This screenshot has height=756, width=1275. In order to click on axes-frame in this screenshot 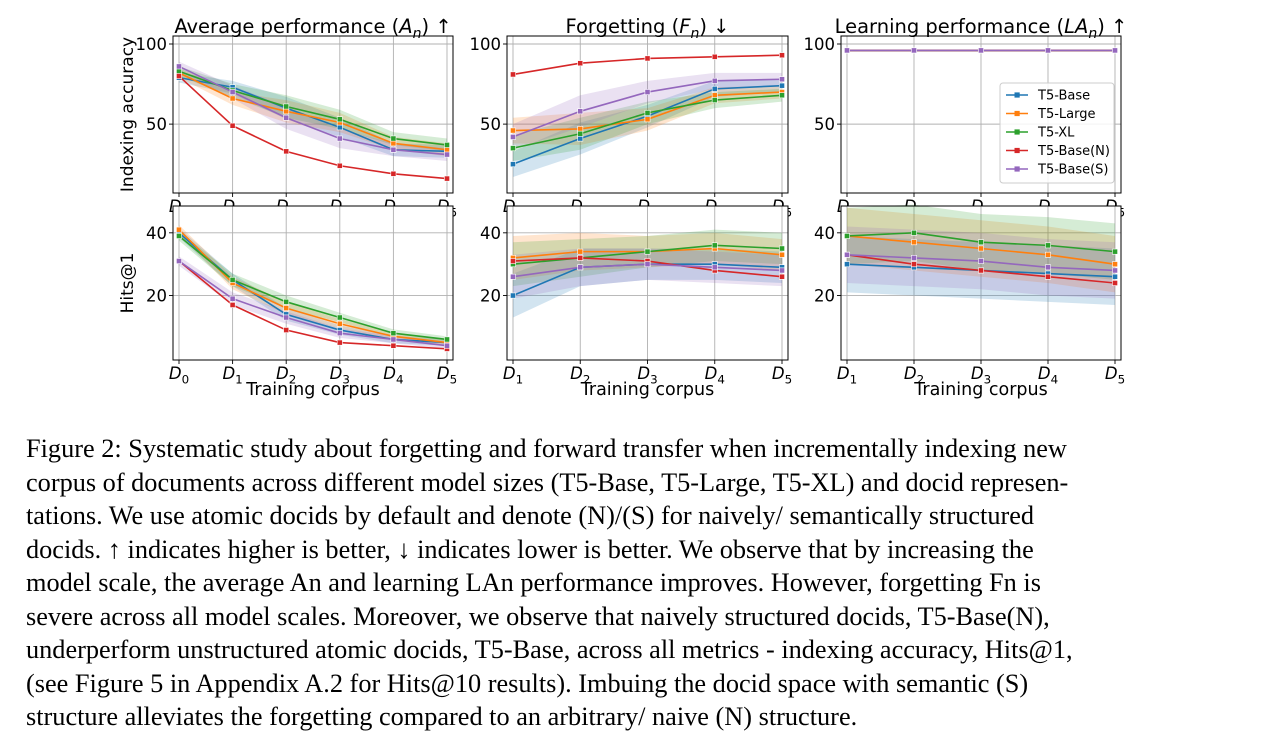, I will do `click(313, 283)`.